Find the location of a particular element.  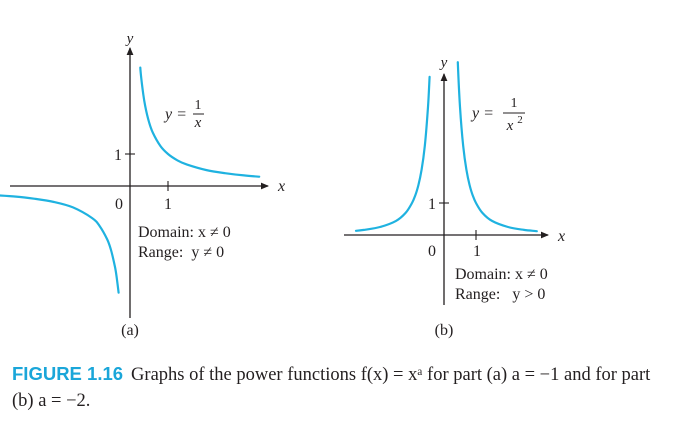

panel-label-b: (b) is located at coordinates (444, 330).